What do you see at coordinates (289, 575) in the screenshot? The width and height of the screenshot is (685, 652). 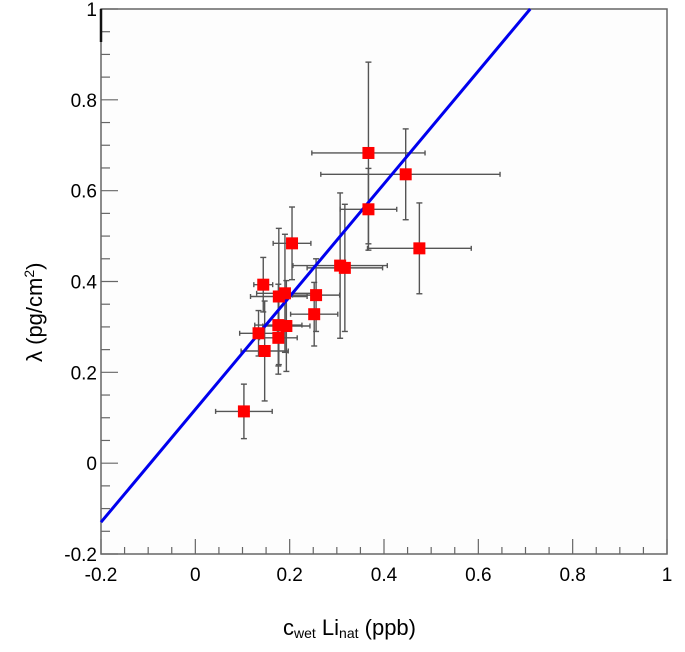 I see `x-tick-label: 0.2` at bounding box center [289, 575].